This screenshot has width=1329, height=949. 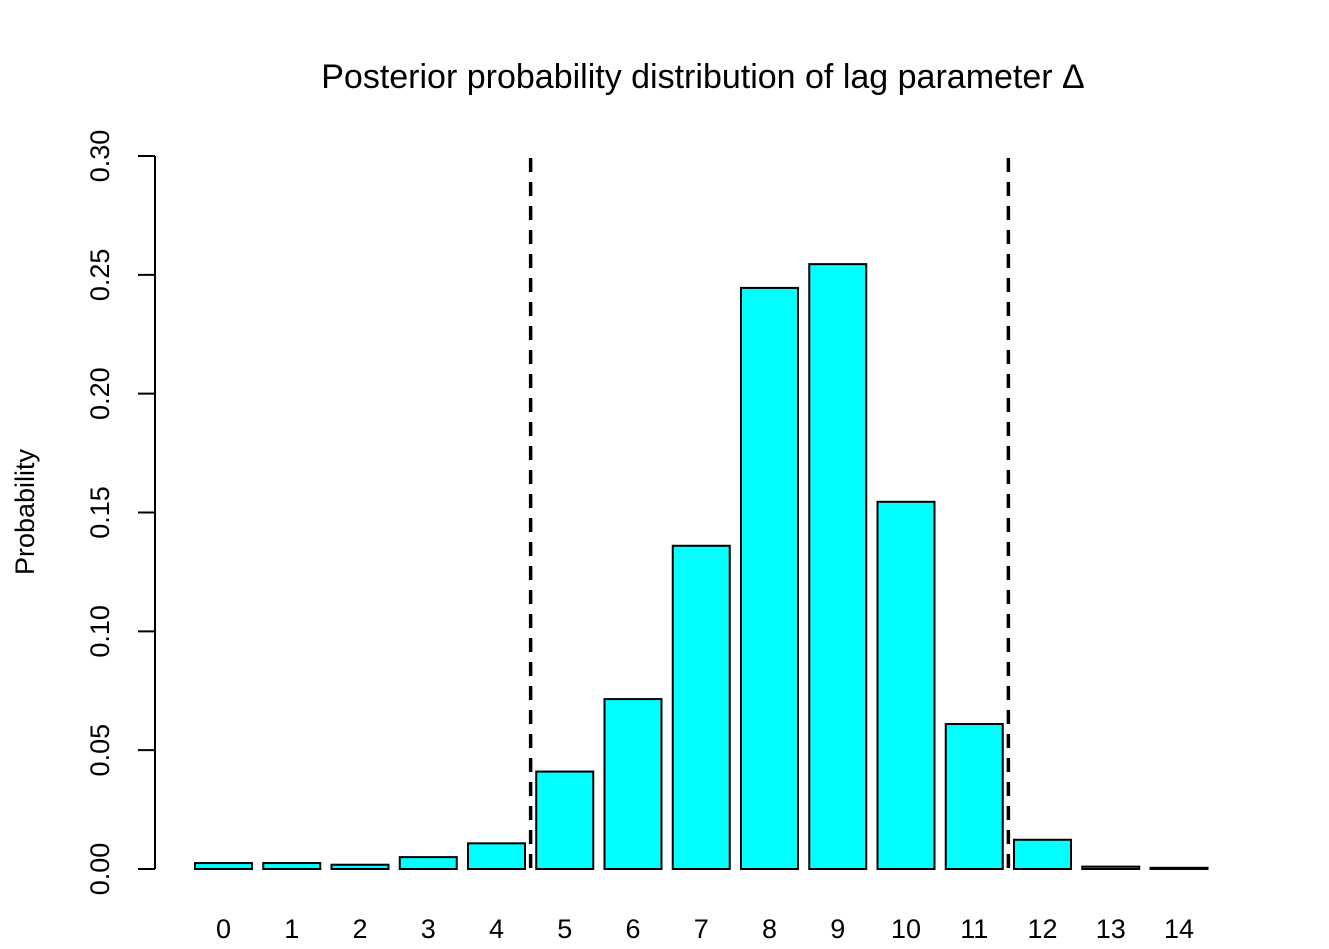 What do you see at coordinates (100, 512) in the screenshot?
I see `y-tick-label: 0.15` at bounding box center [100, 512].